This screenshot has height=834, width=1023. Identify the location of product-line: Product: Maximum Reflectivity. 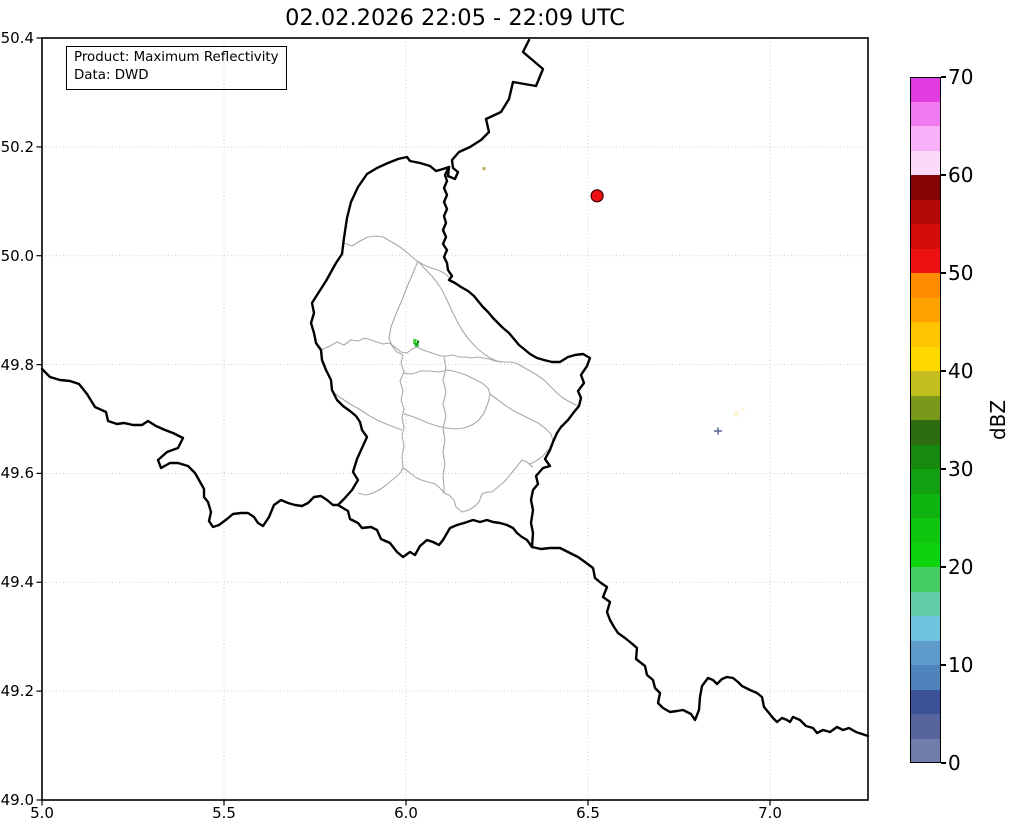
(176, 57).